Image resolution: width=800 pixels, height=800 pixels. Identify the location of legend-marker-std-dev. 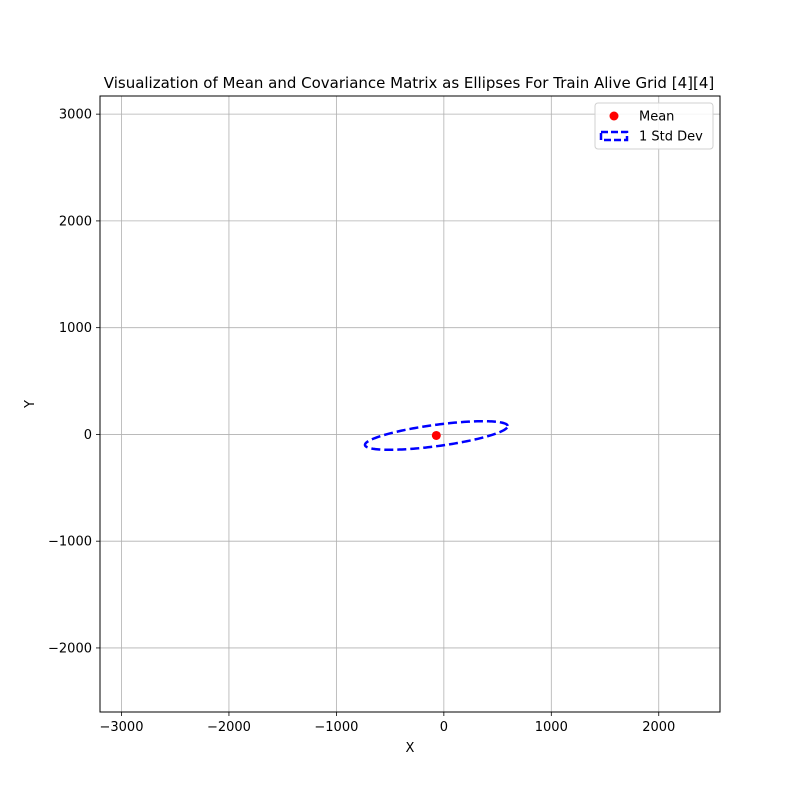
(614, 136).